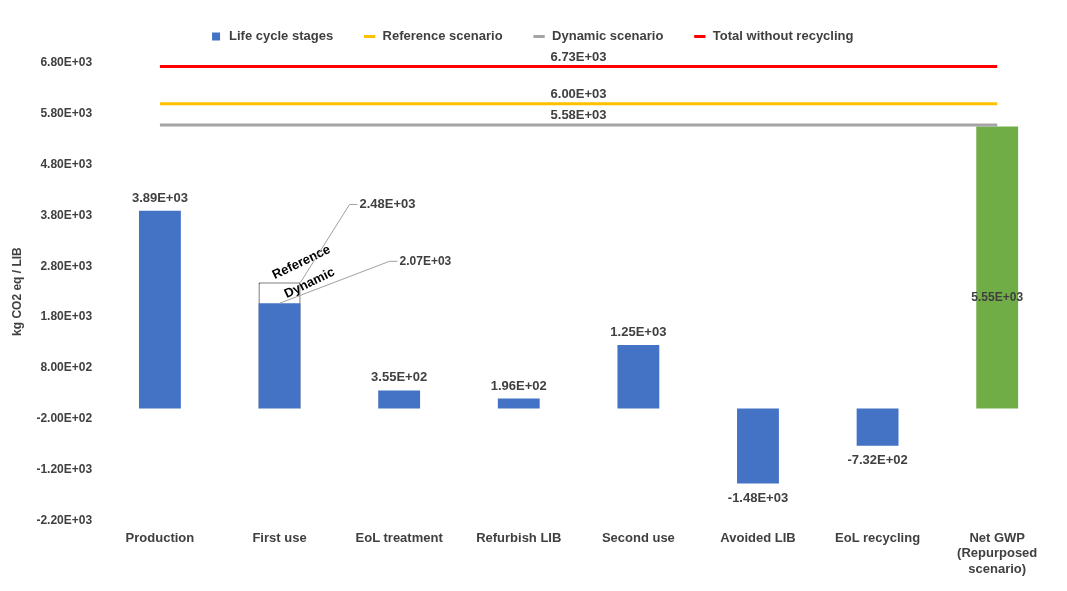 Image resolution: width=1067 pixels, height=591 pixels. What do you see at coordinates (66, 316) in the screenshot?
I see `y-tick-label: 1.80E+03` at bounding box center [66, 316].